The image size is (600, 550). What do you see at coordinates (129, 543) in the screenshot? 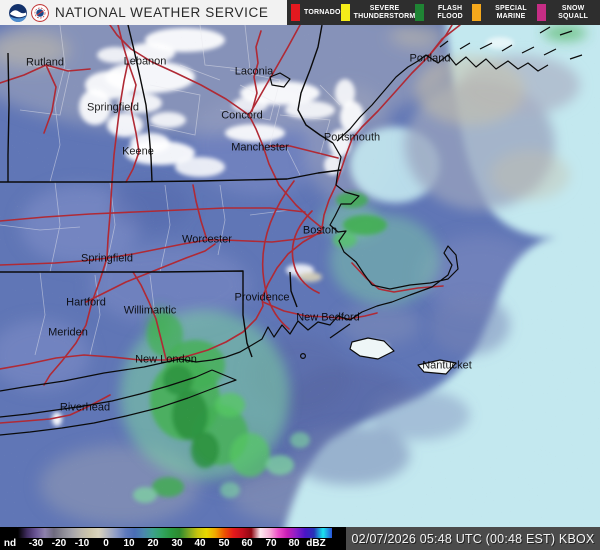
I see `dbz-tick: 10` at bounding box center [129, 543].